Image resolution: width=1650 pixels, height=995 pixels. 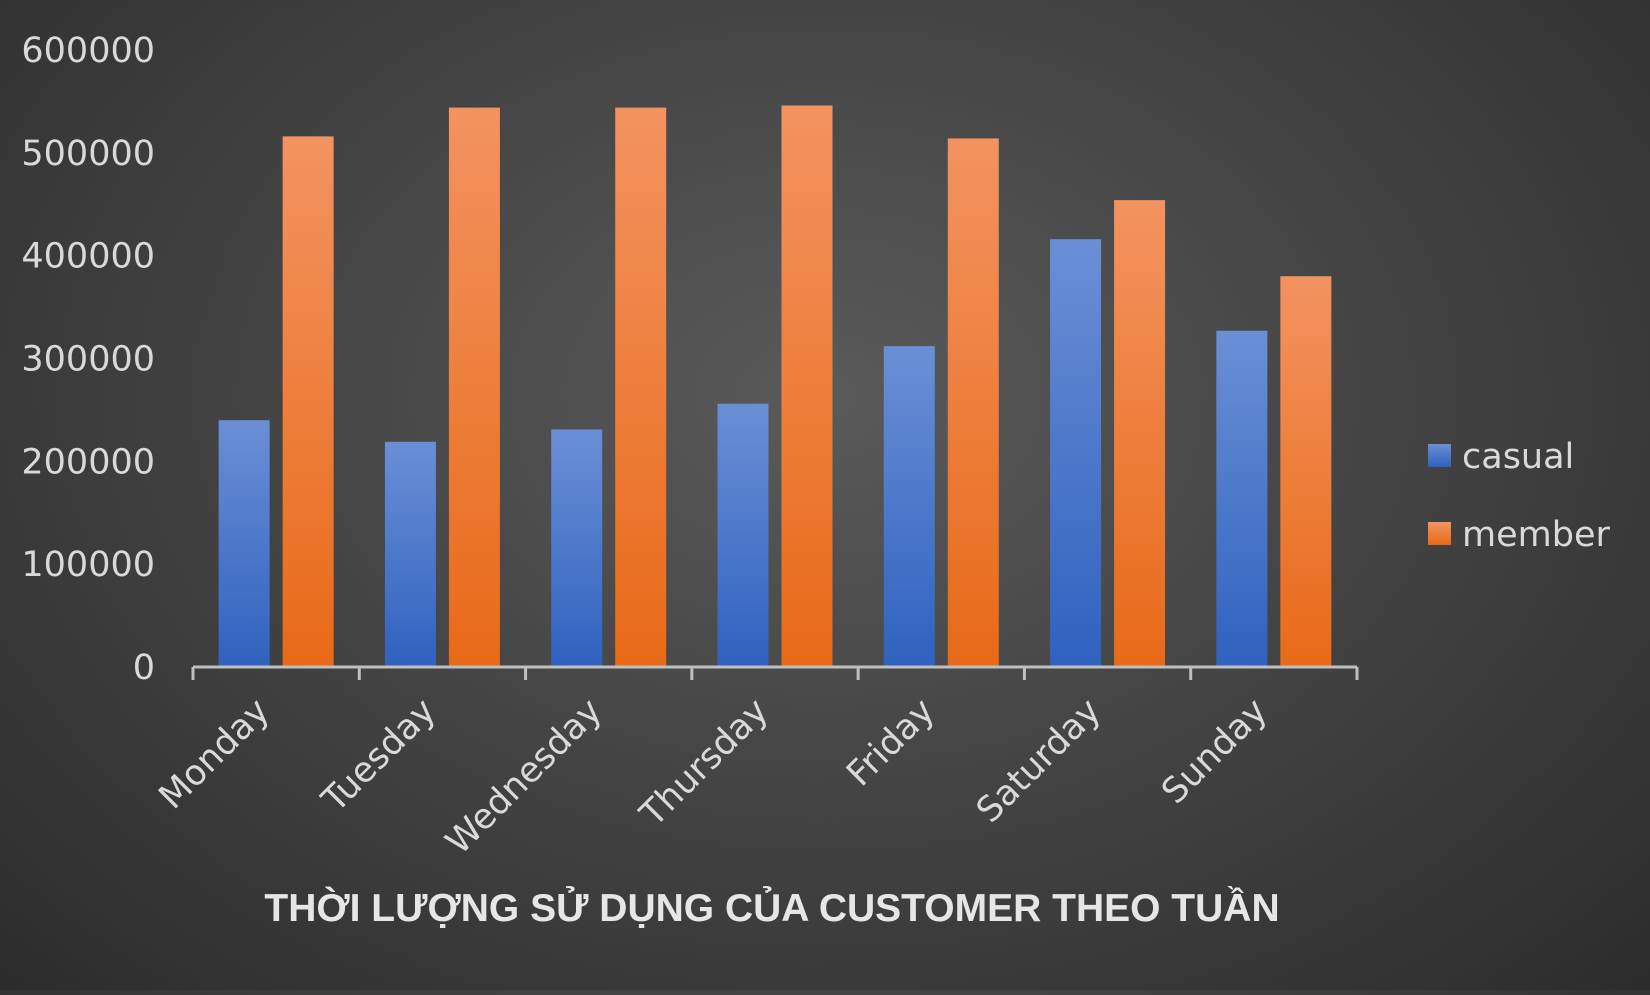 What do you see at coordinates (308, 401) in the screenshot?
I see `bar-member-monday` at bounding box center [308, 401].